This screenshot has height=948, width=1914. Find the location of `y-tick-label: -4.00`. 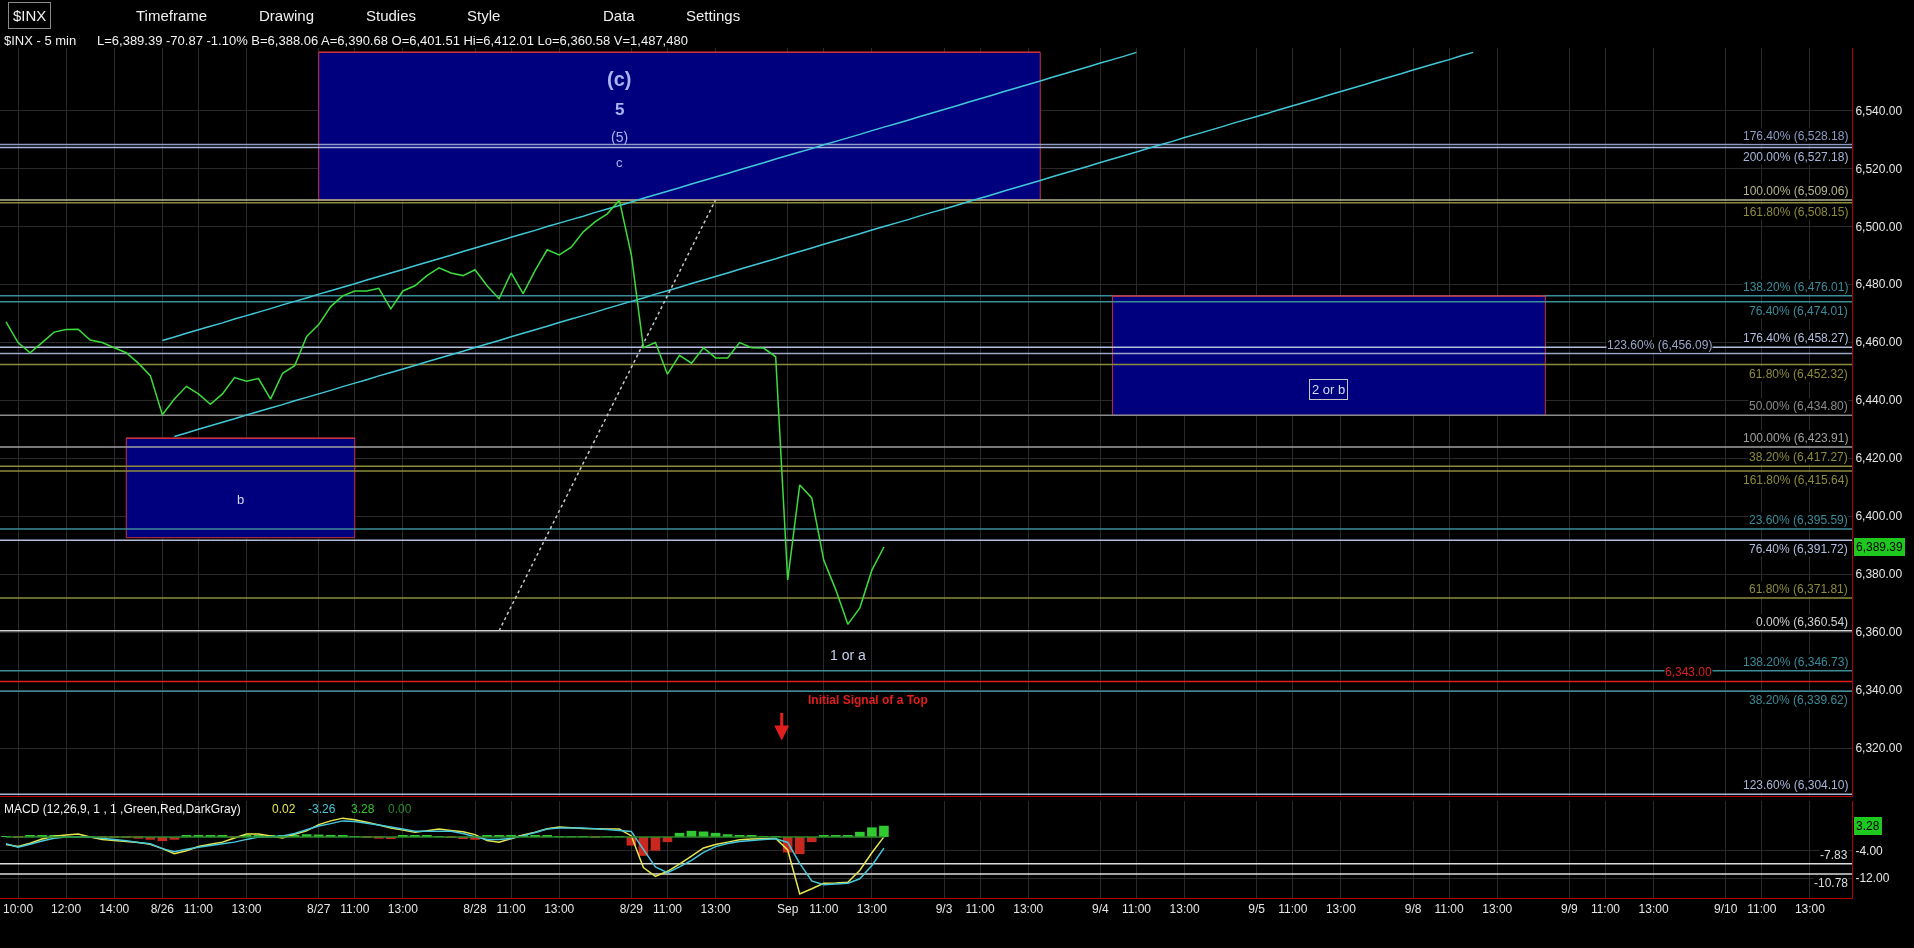

y-tick-label: -4.00 is located at coordinates (1869, 850).